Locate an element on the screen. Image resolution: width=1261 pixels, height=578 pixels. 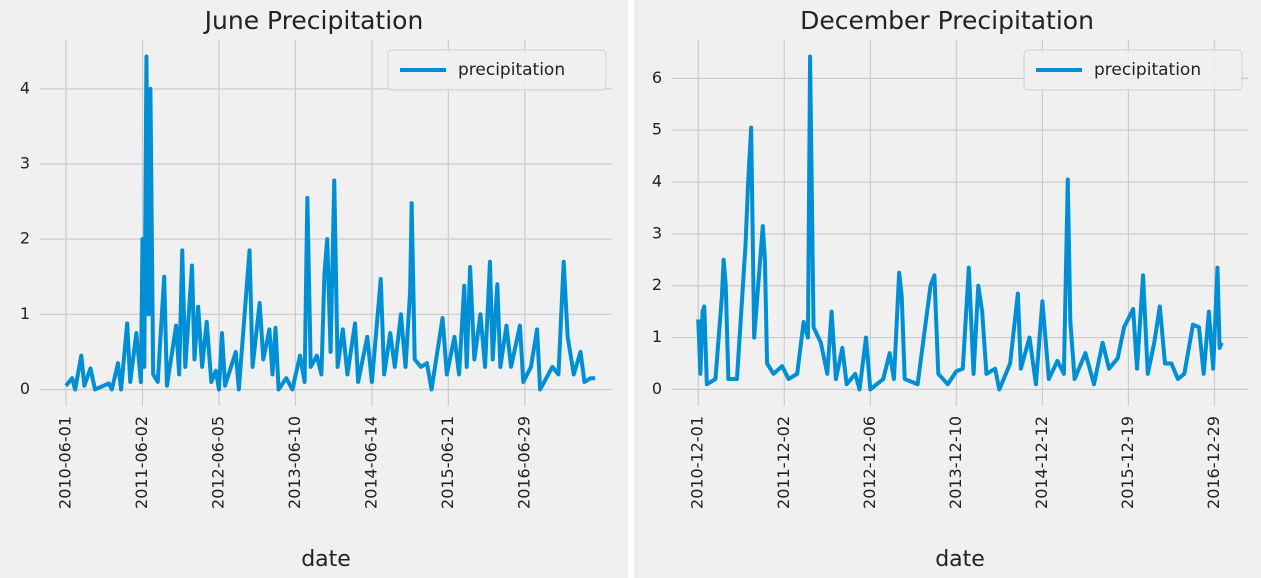
y-tick-label: 5 is located at coordinates (657, 129).